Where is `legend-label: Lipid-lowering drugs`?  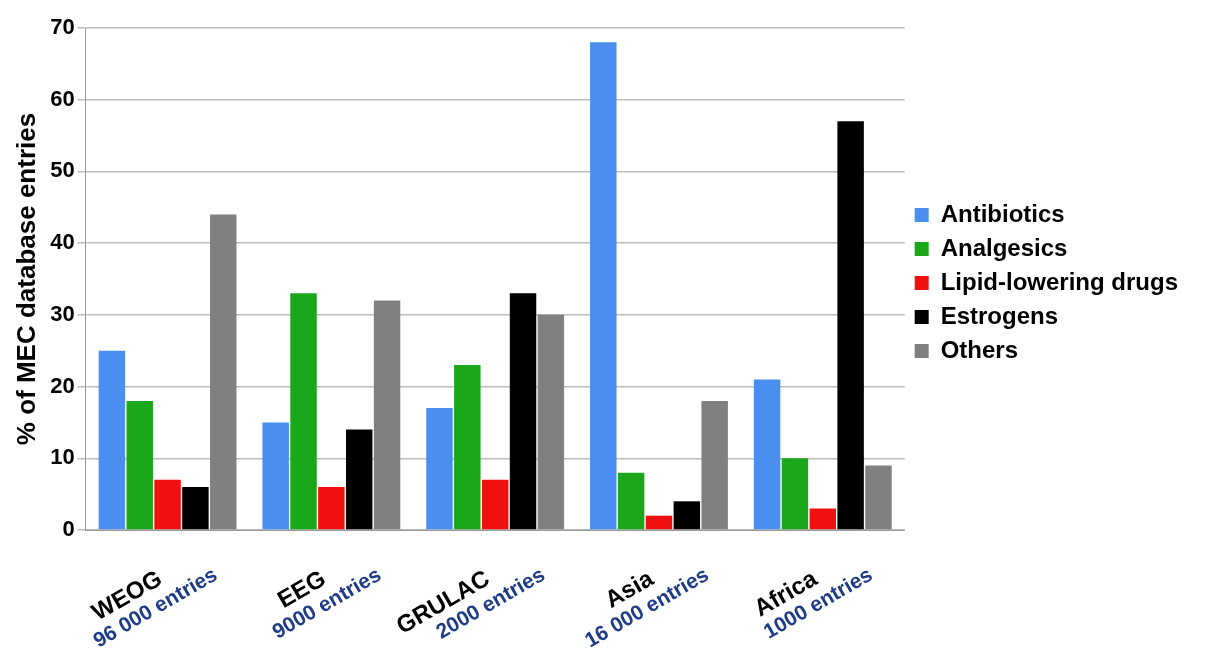
legend-label: Lipid-lowering drugs is located at coordinates (1059, 281).